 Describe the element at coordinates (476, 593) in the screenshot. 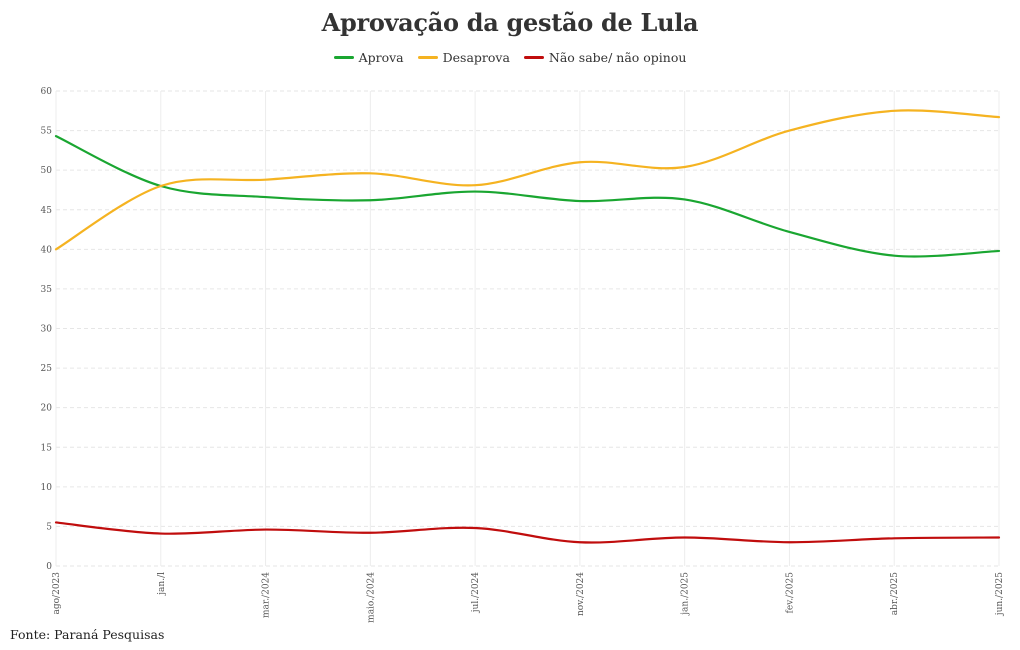

I see `x-tick-label: jul./2024` at that location.